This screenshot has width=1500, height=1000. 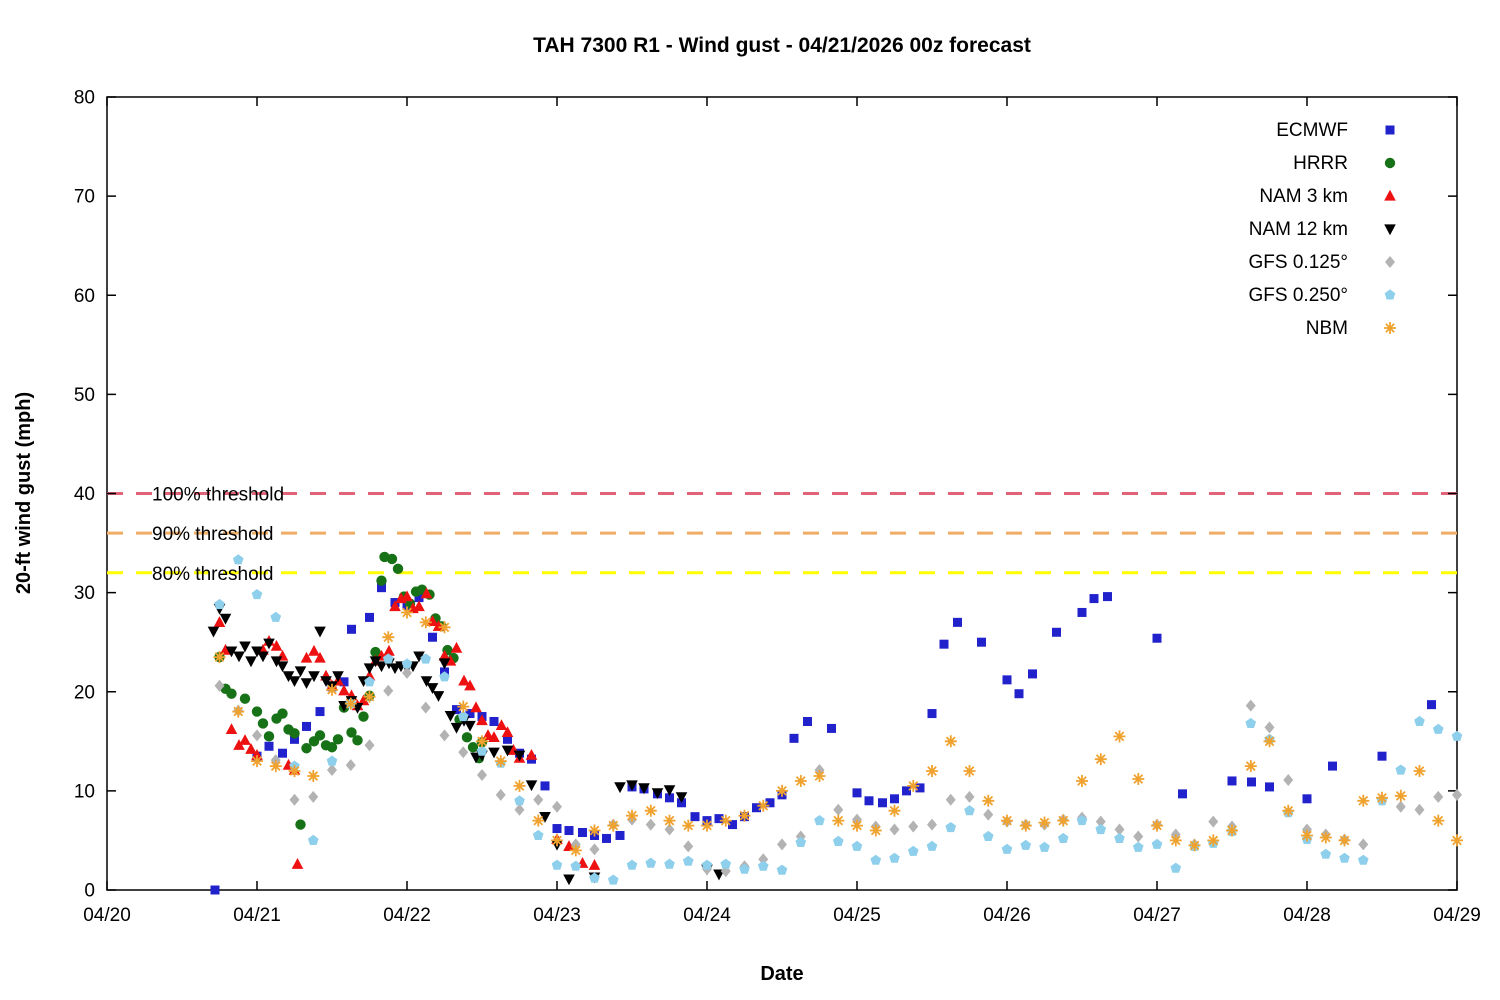 What do you see at coordinates (84, 494) in the screenshot?
I see `y-tick-label: 40` at bounding box center [84, 494].